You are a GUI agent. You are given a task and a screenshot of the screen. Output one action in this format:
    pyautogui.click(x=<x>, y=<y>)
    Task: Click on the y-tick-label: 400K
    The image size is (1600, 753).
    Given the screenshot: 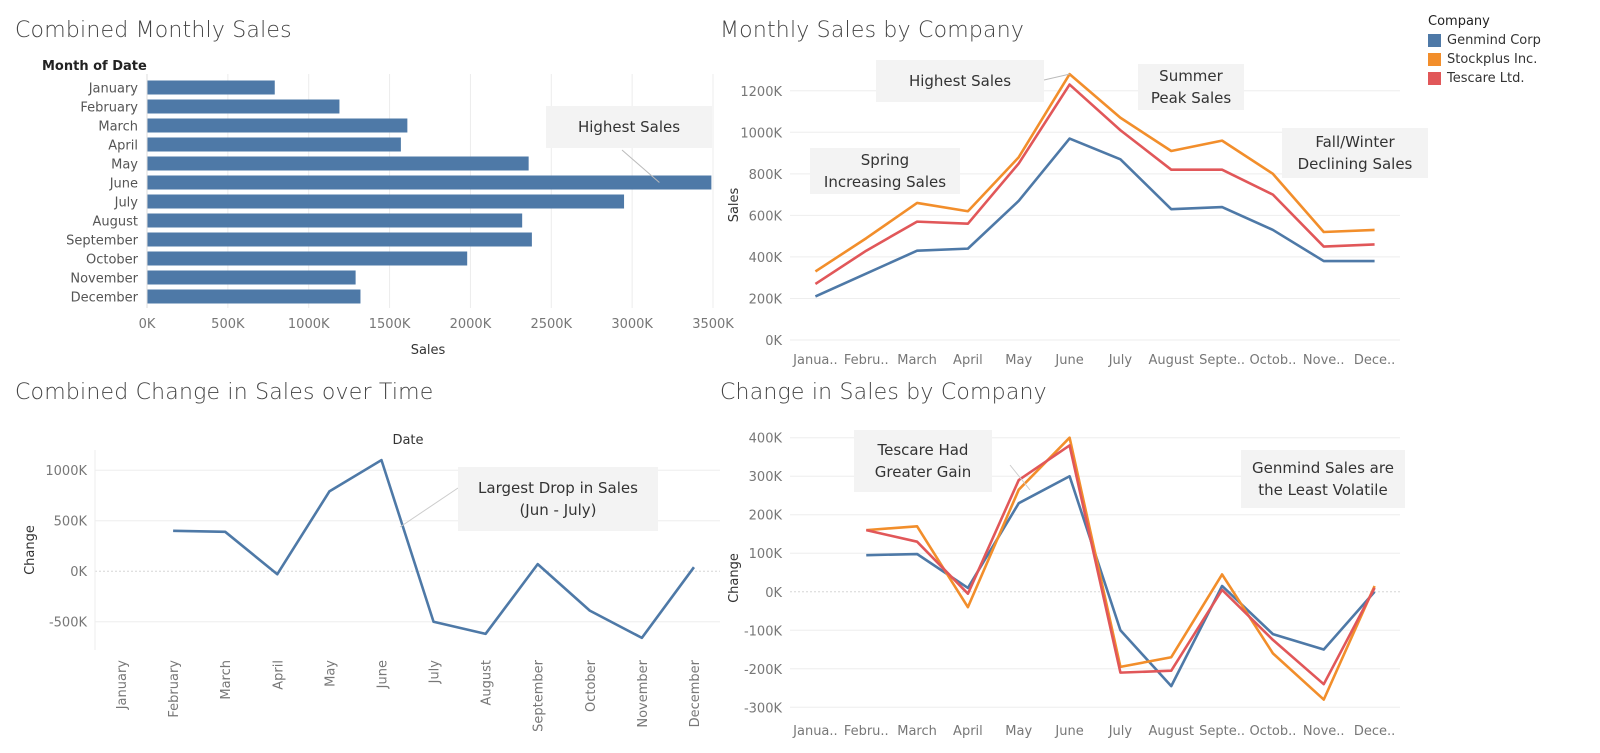 What is the action you would take?
    pyautogui.click(x=766, y=439)
    